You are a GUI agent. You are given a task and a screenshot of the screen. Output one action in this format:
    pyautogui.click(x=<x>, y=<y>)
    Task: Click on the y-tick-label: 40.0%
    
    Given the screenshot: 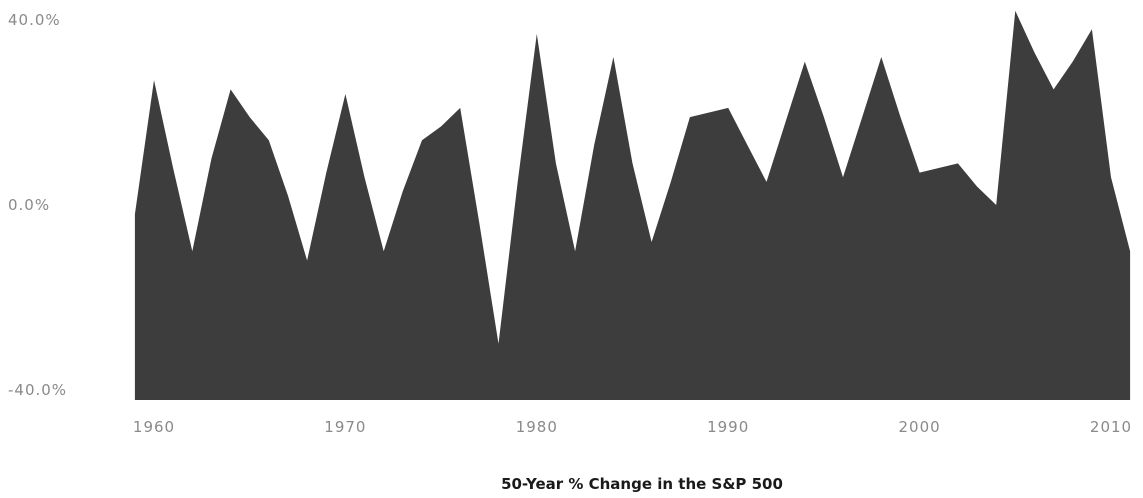 What is the action you would take?
    pyautogui.click(x=34, y=20)
    